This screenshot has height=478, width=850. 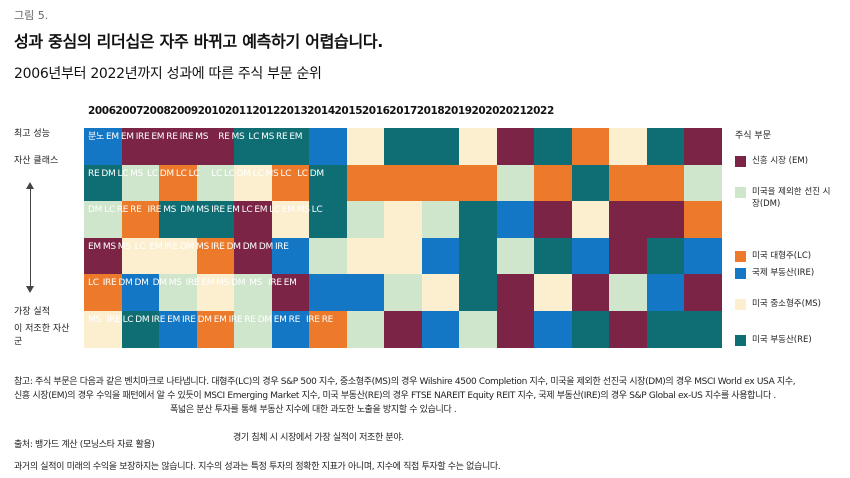 What do you see at coordinates (30, 185) in the screenshot?
I see `arrow-up-icon` at bounding box center [30, 185].